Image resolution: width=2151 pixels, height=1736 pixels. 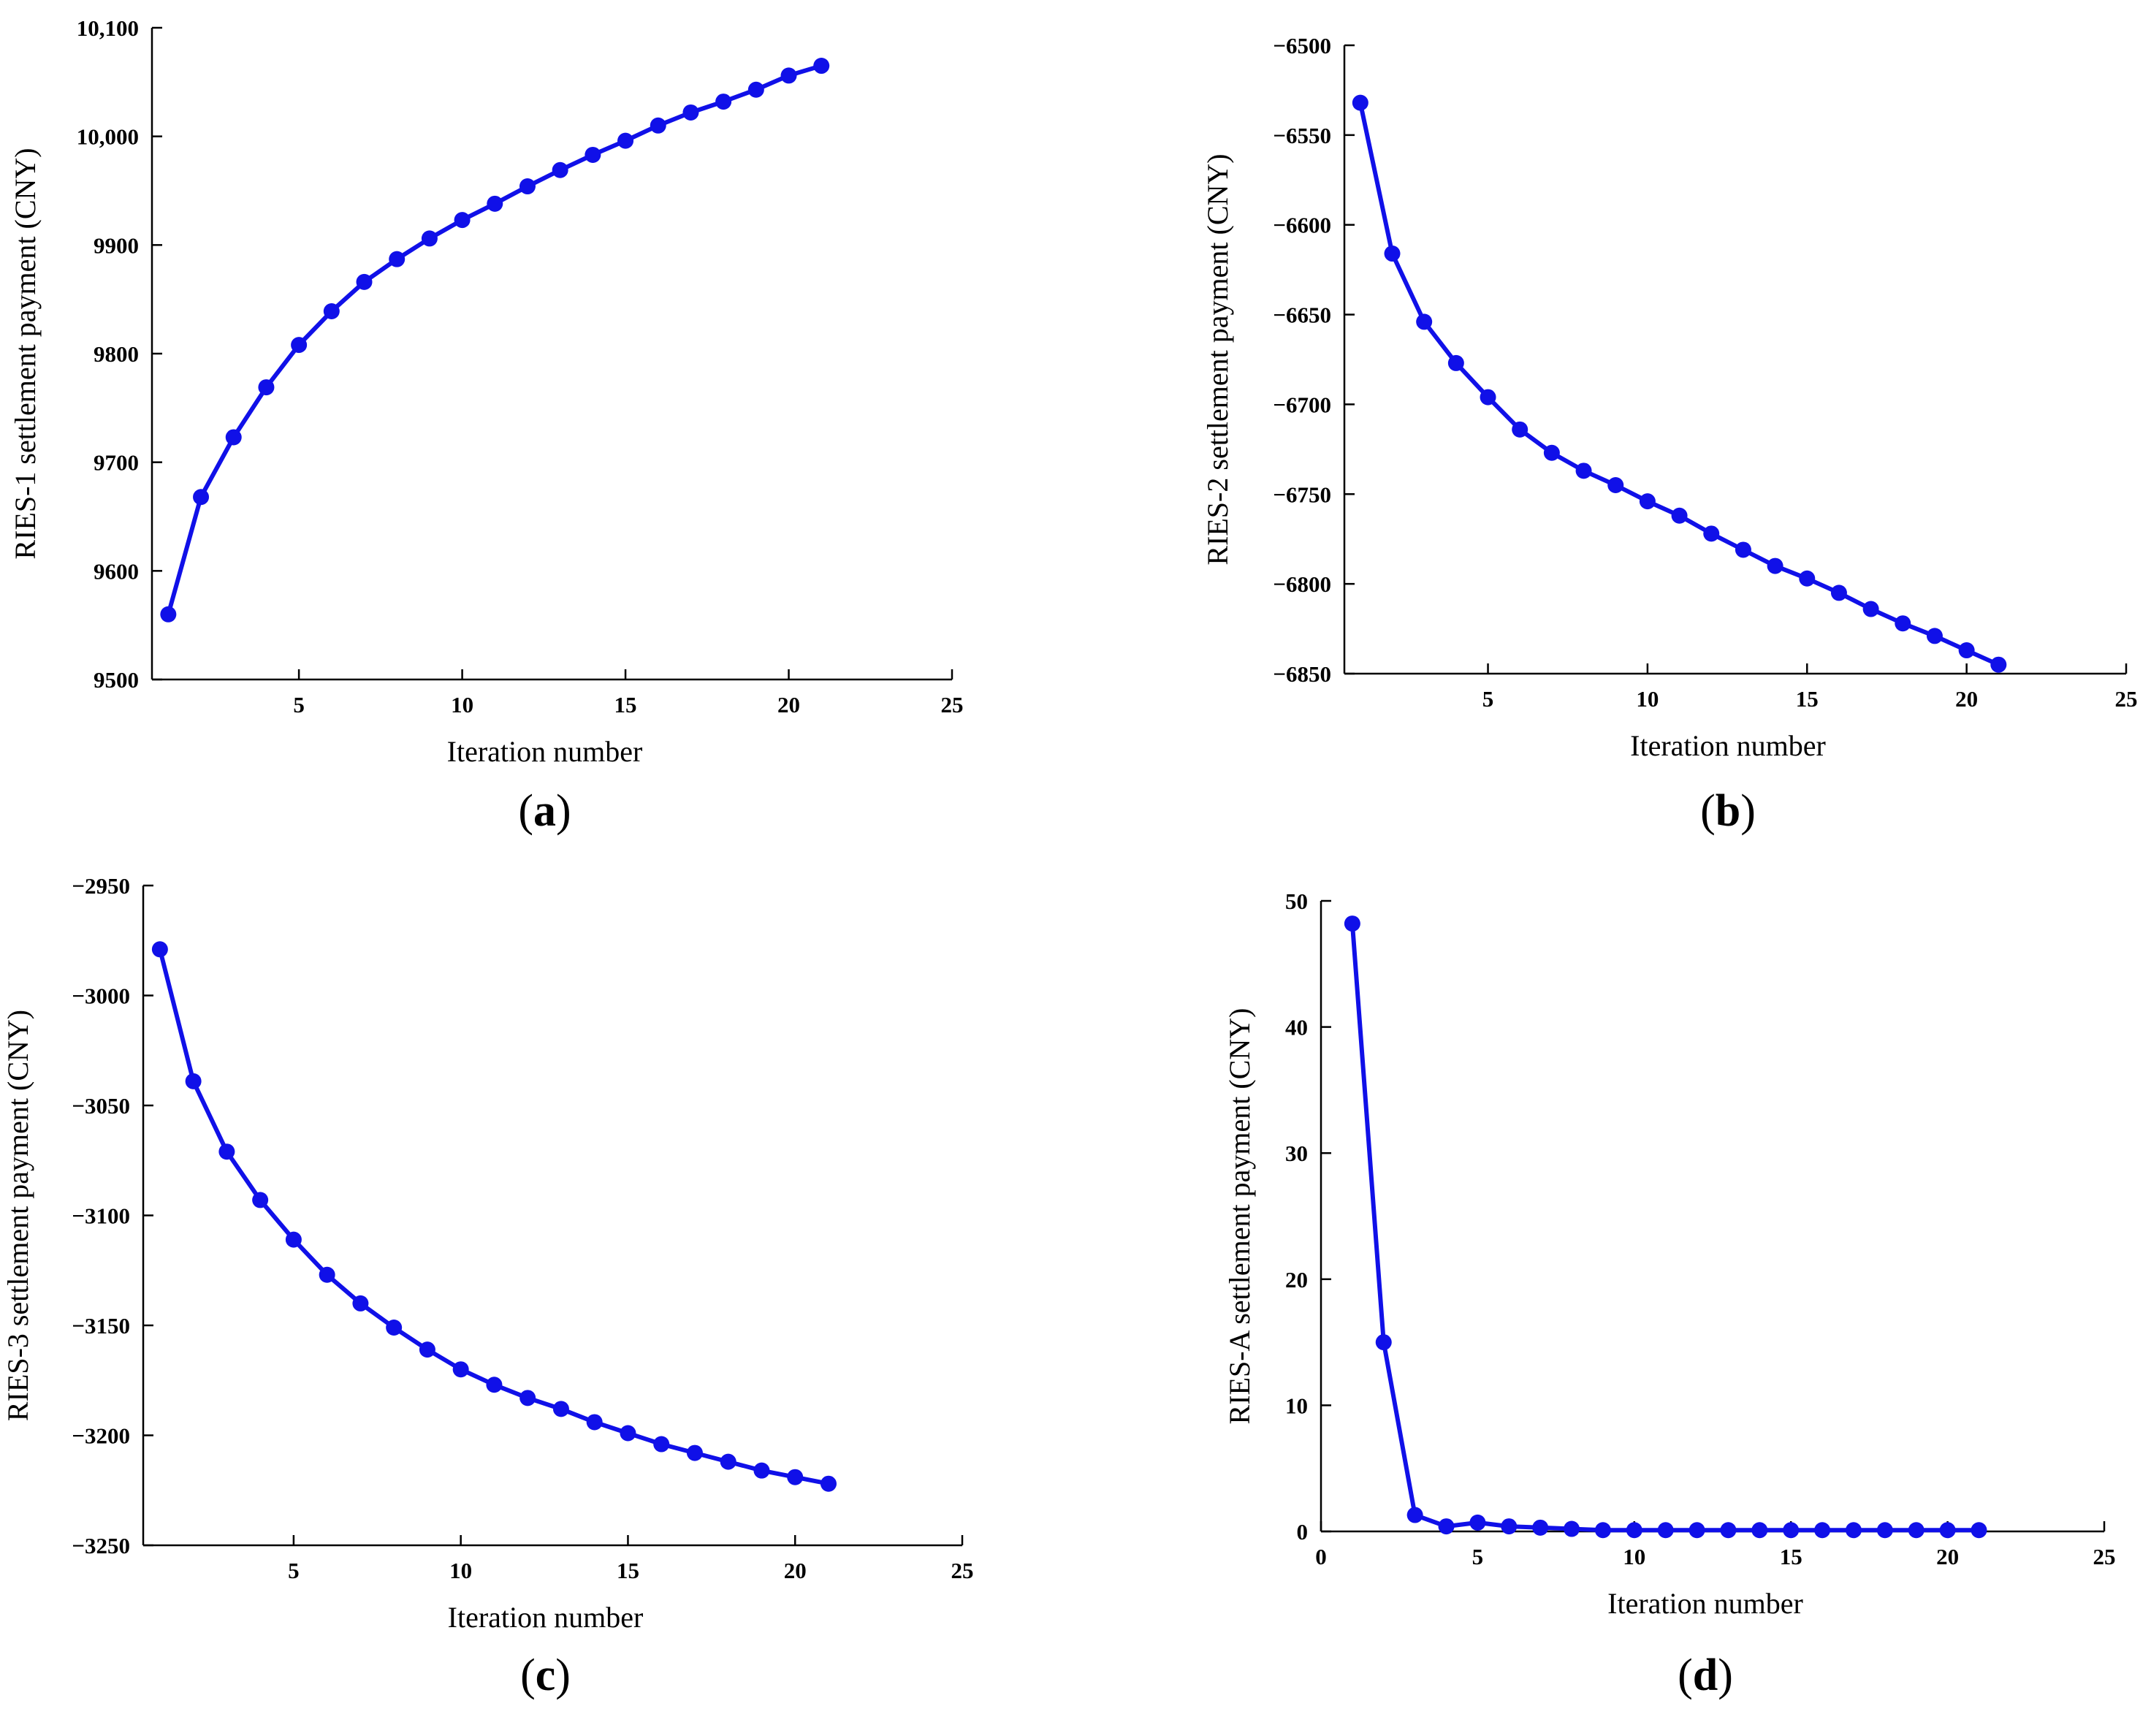 I want to click on x-tick-label: 0, so click(x=1321, y=1556).